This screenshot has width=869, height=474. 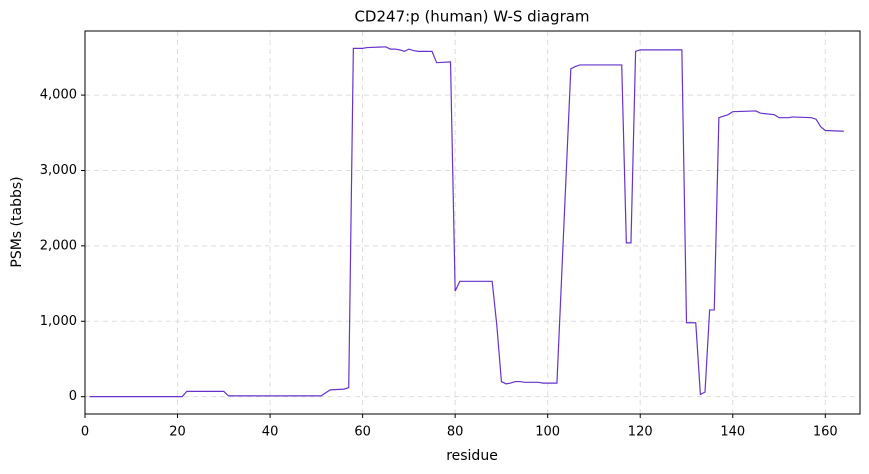 I want to click on x-tick-label: 80, so click(x=455, y=432).